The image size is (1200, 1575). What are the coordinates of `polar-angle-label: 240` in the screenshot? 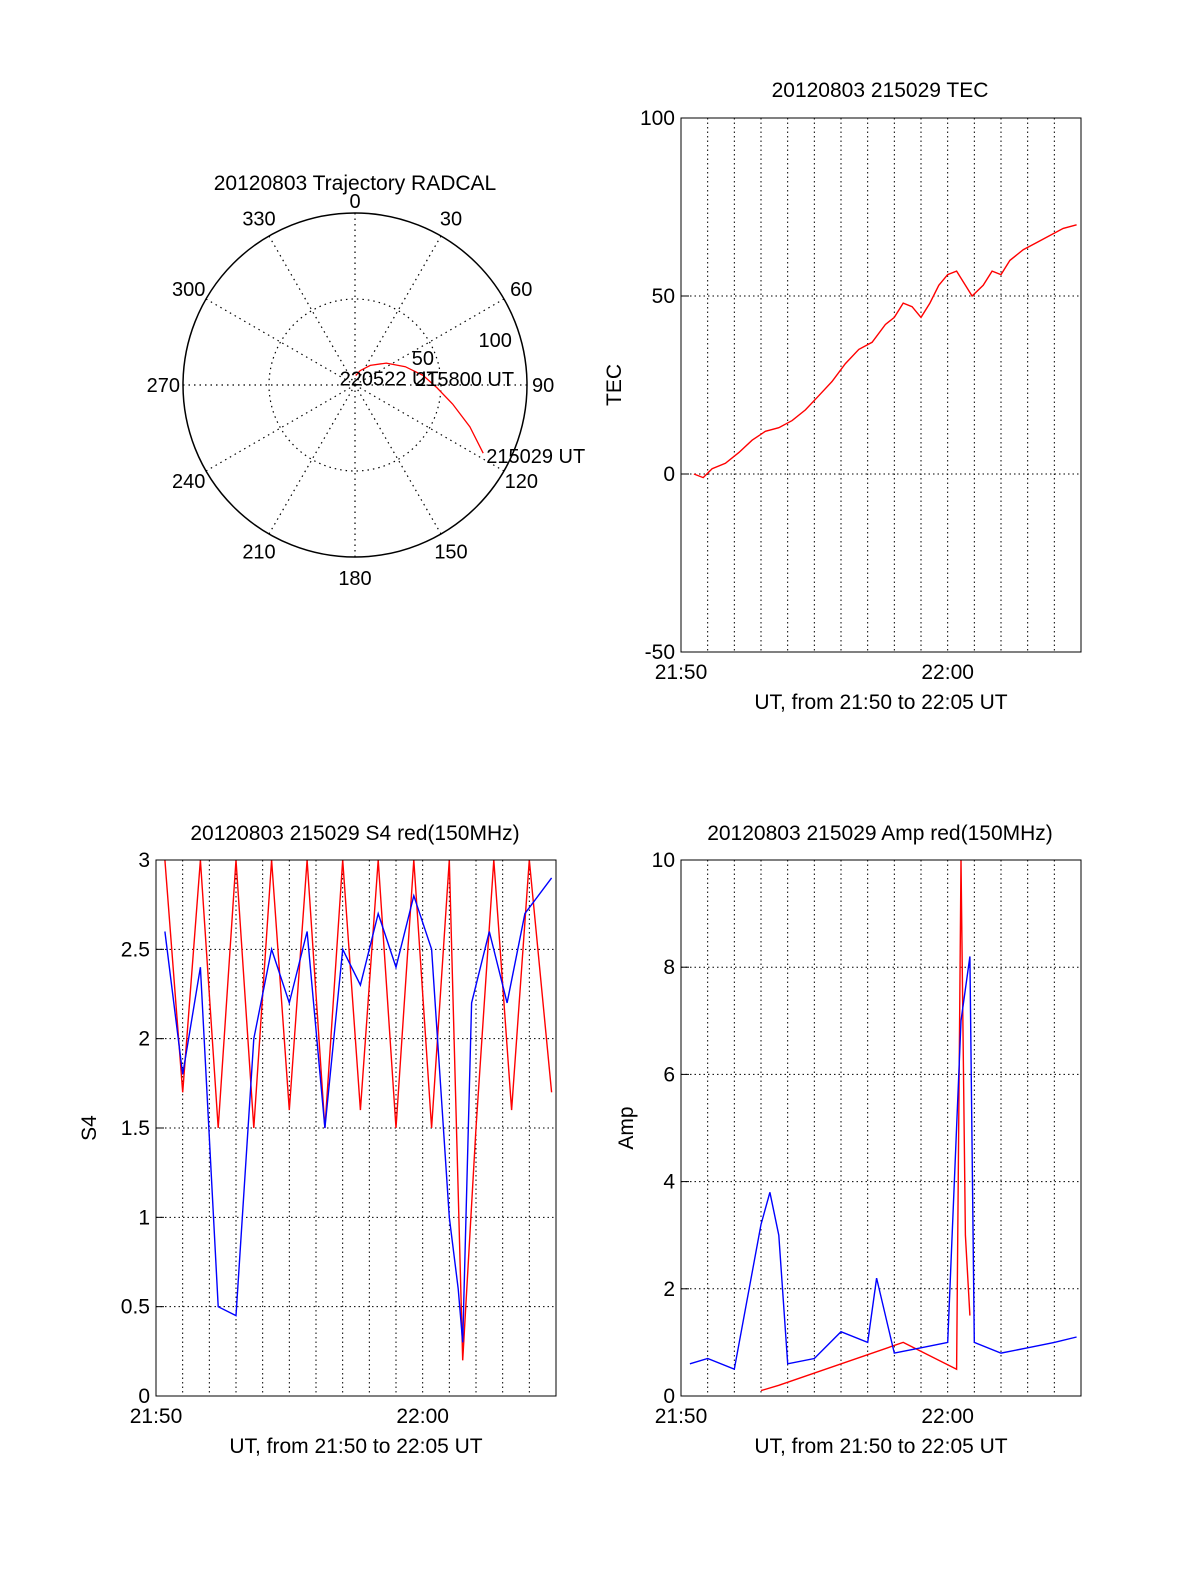 It's located at (188, 482).